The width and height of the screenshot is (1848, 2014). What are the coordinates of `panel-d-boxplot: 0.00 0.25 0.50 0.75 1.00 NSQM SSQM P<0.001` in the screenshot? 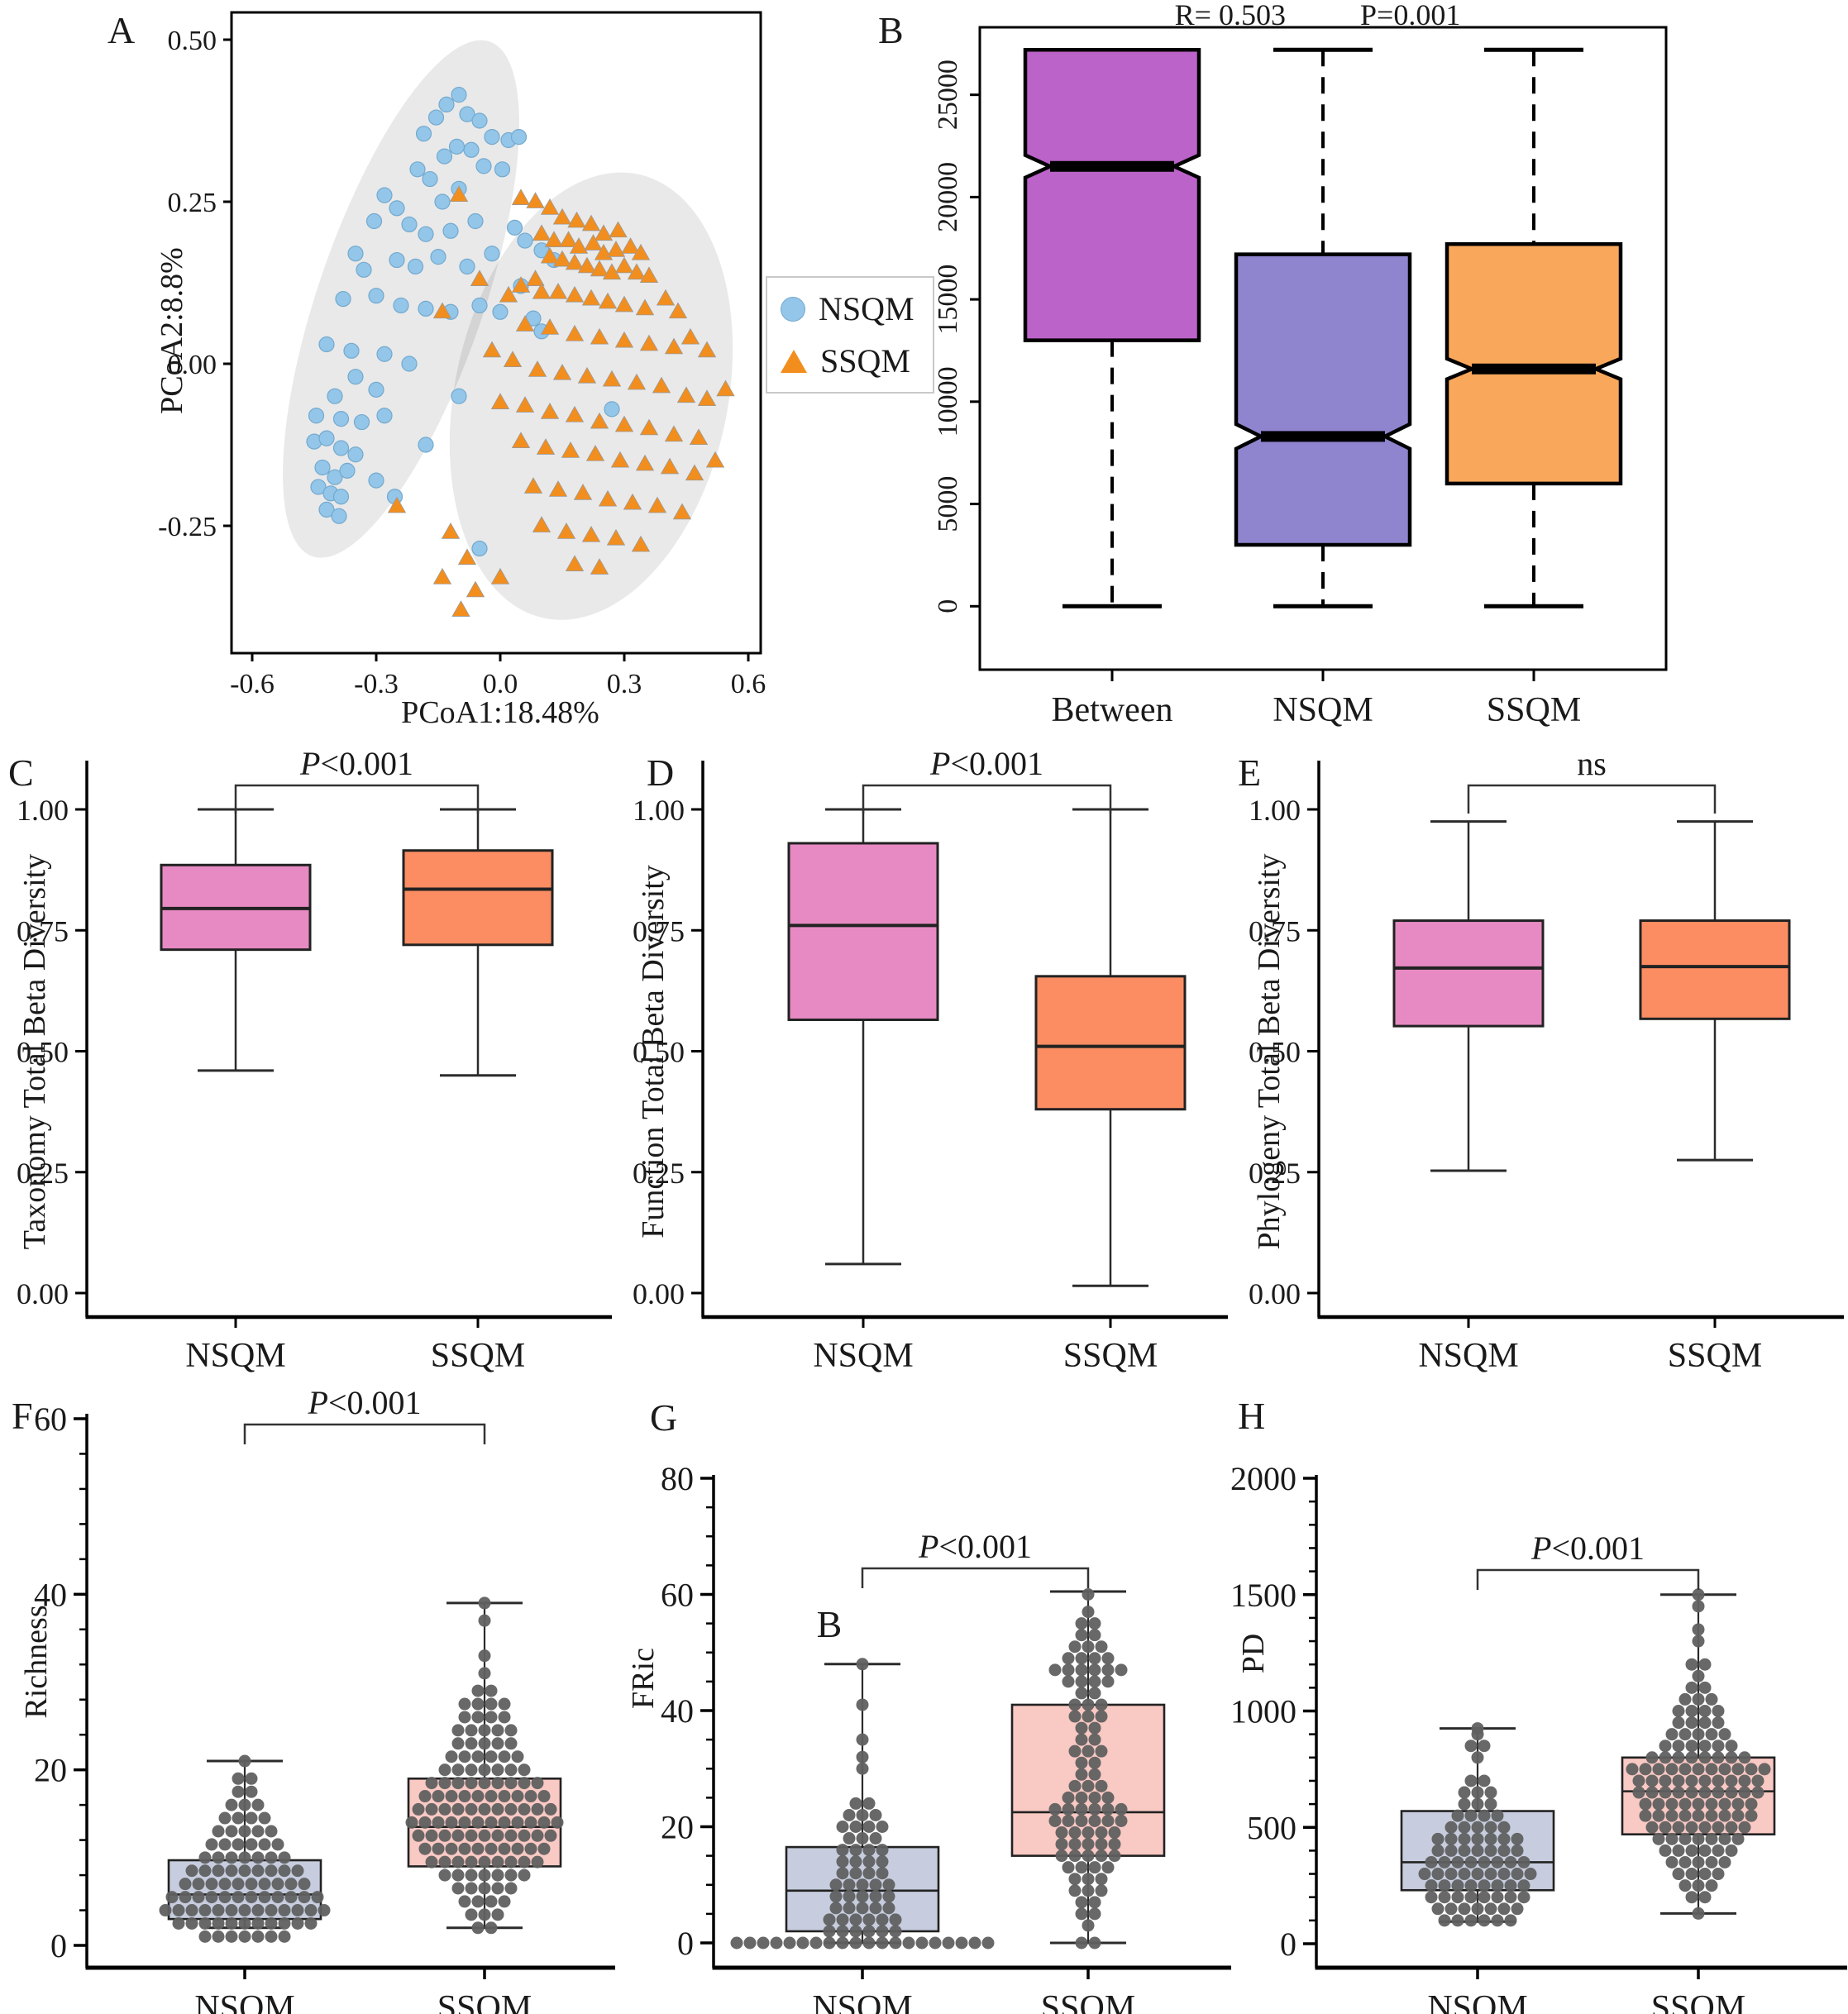 It's located at (931, 1060).